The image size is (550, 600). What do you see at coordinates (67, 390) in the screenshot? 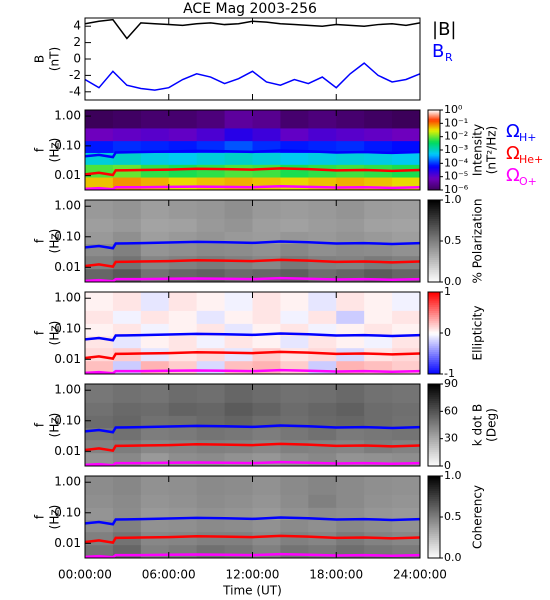
I see `y-tick-label: 1.00` at bounding box center [67, 390].